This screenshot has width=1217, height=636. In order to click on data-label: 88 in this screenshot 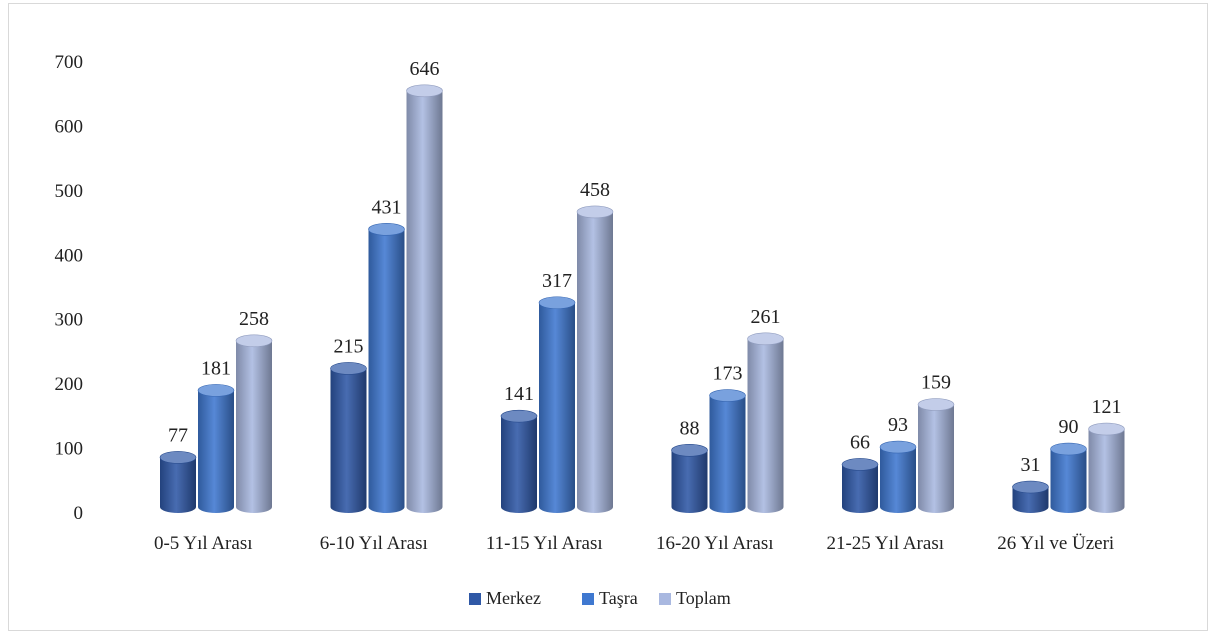, I will do `click(690, 428)`.